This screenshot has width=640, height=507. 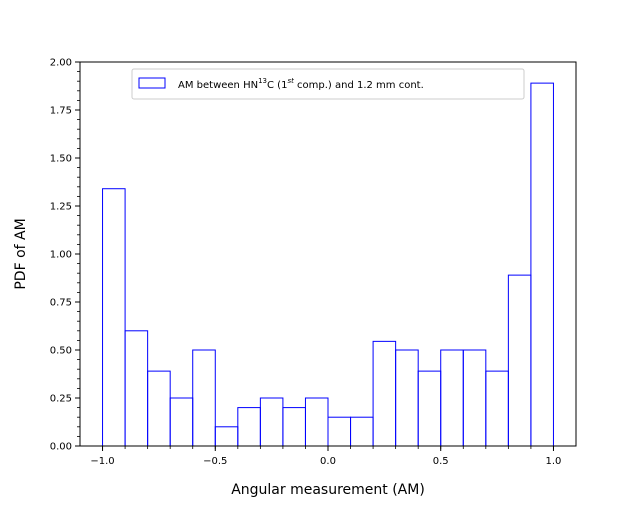 I want to click on legend-label-sup-st: st, so click(x=290, y=81).